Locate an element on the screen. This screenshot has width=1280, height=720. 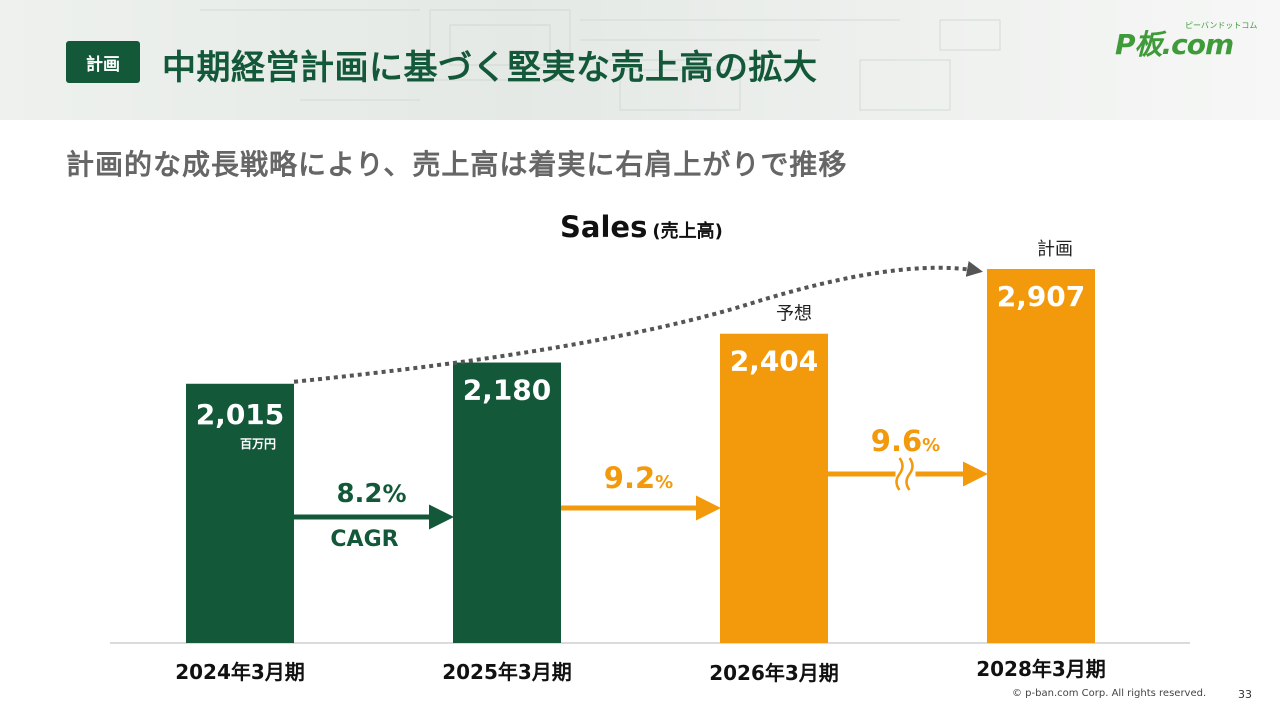
bar-status-label: 予想 is located at coordinates (794, 314).